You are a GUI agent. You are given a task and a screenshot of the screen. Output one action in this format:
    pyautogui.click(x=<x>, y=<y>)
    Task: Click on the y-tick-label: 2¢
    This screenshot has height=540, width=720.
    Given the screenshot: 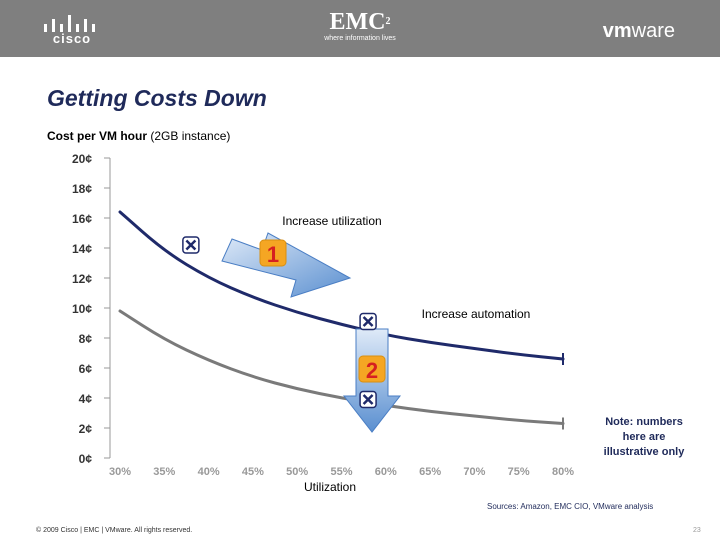 What is the action you would take?
    pyautogui.click(x=86, y=429)
    